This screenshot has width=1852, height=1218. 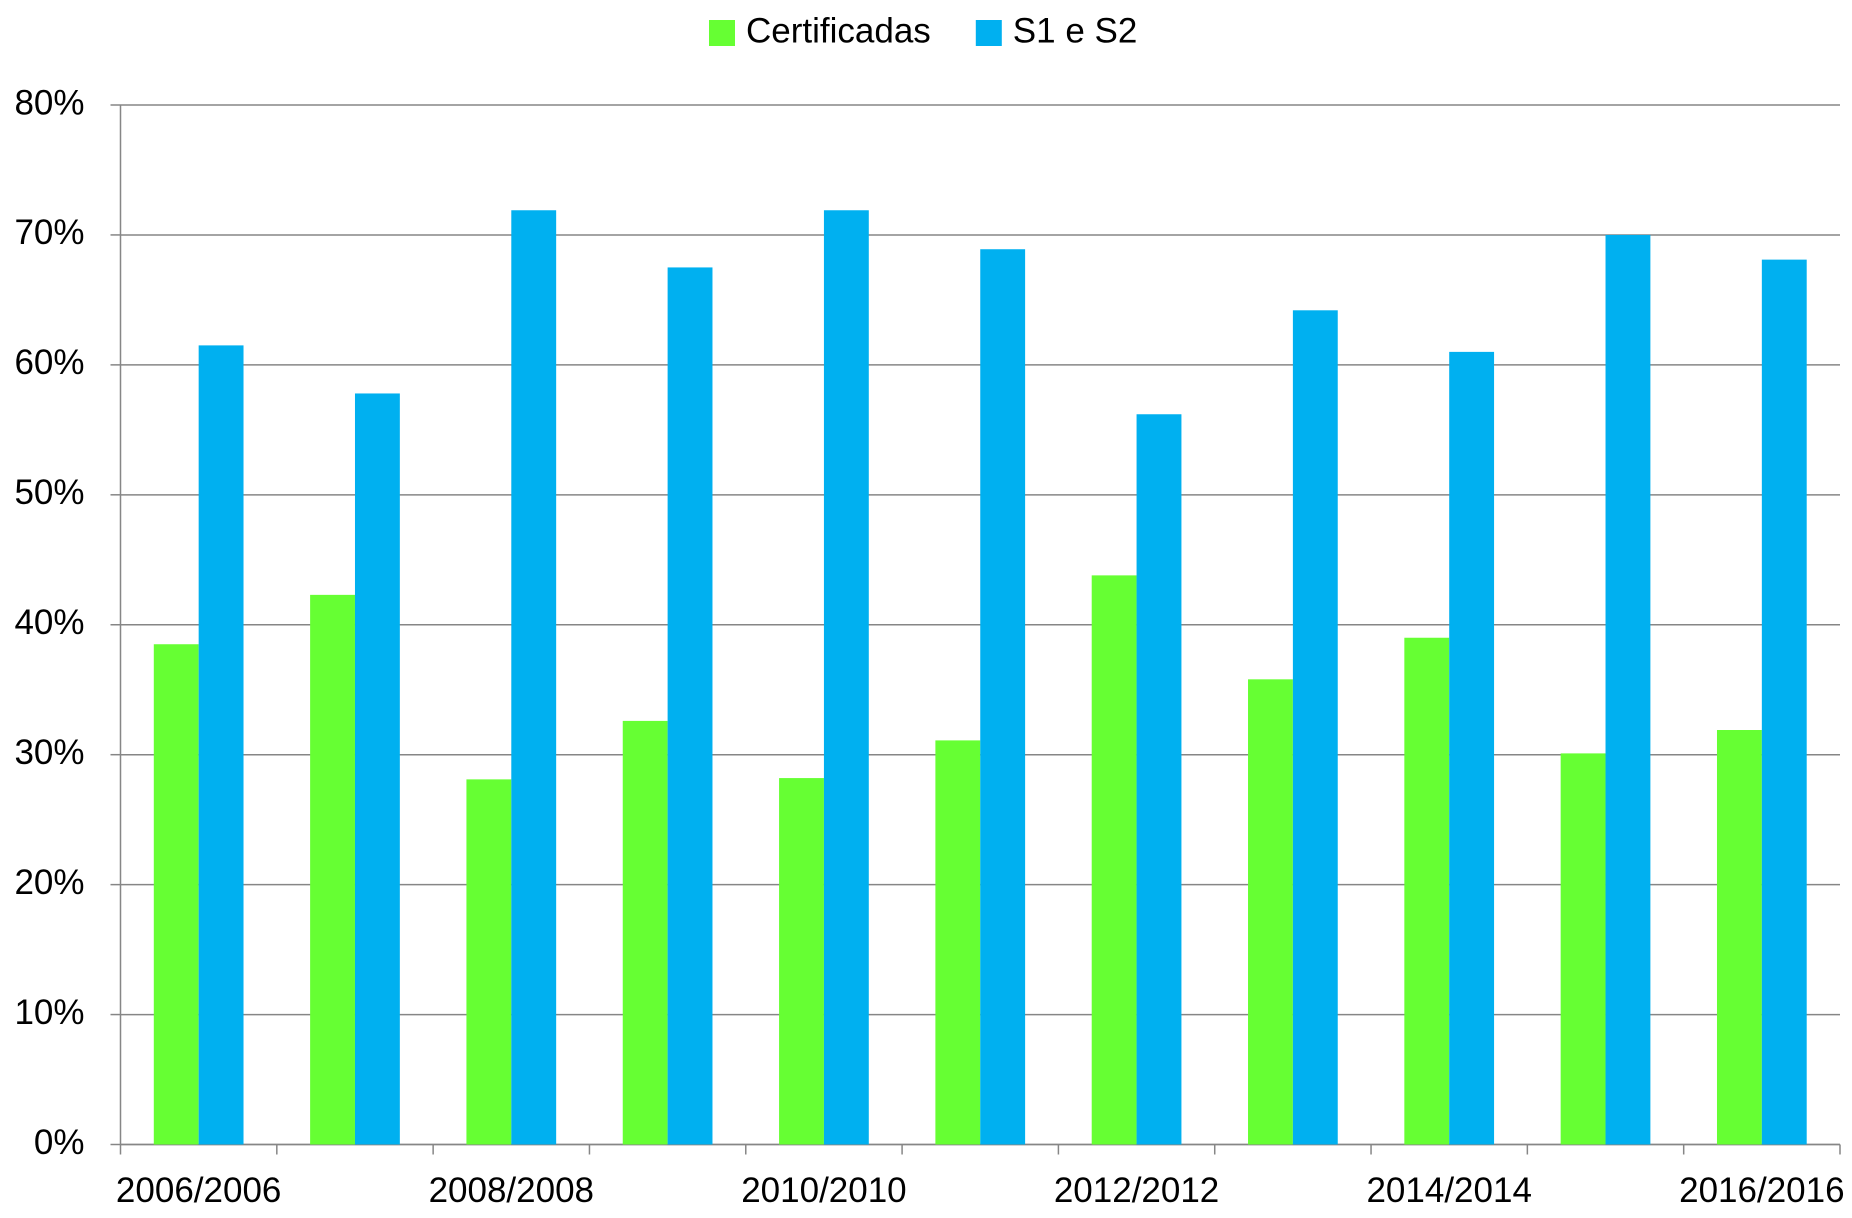 I want to click on x-tick-label: 2016/2016, so click(x=1761, y=1190).